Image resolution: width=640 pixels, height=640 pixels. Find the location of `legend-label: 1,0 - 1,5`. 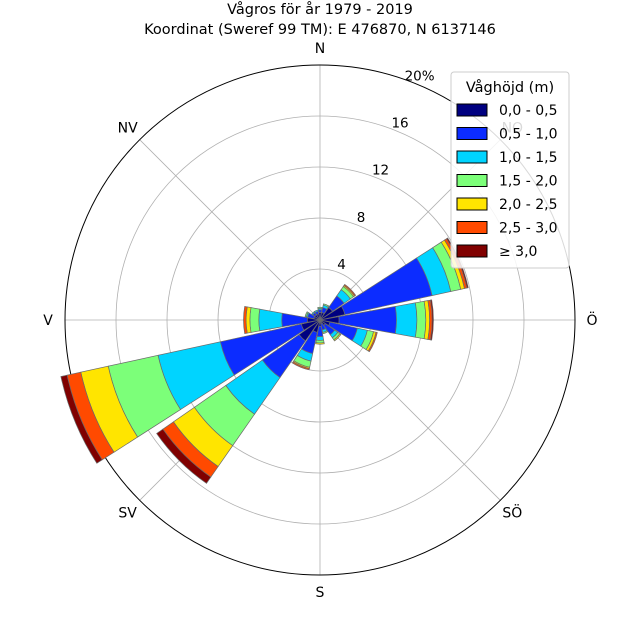

legend-label: 1,0 - 1,5 is located at coordinates (528, 158).